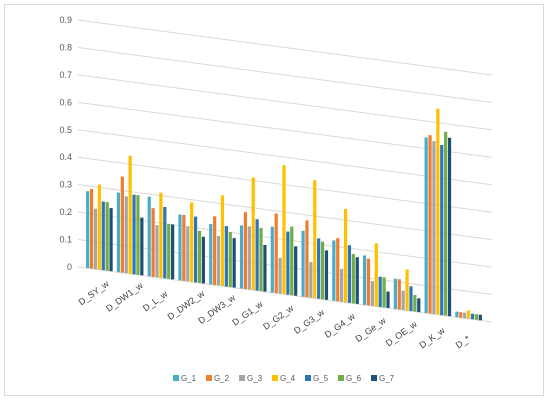 This screenshot has width=550, height=401. Describe the element at coordinates (65, 157) in the screenshot. I see `y-tick-label: 0.4` at that location.